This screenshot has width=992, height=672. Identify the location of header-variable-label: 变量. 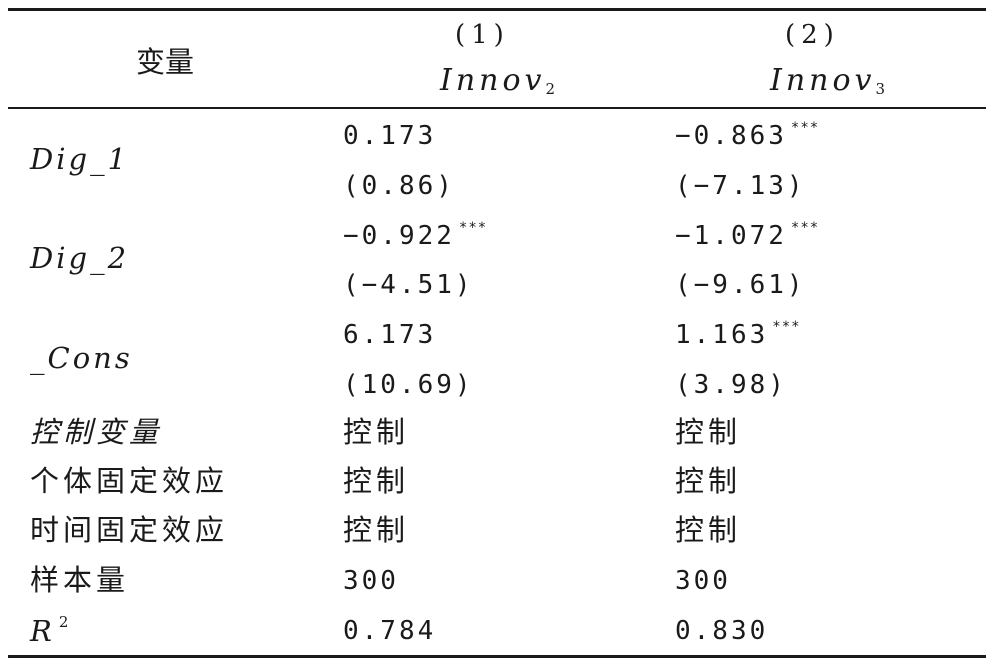
(165, 62).